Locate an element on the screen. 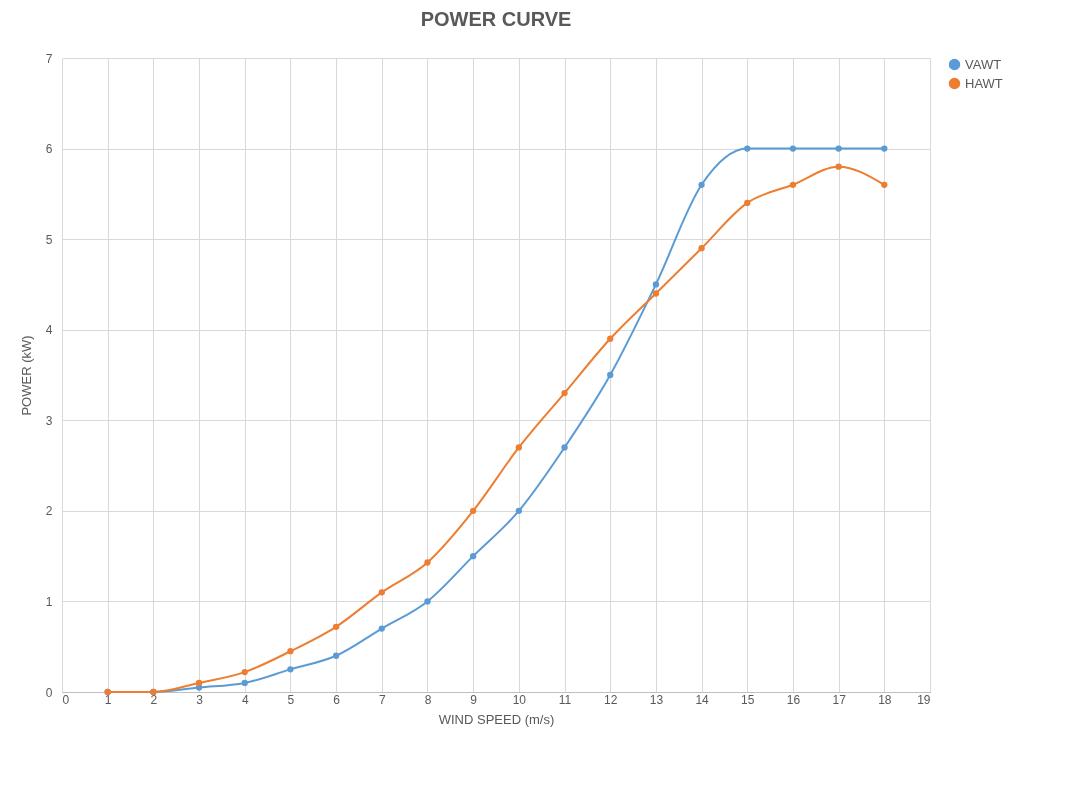 Image resolution: width=1076 pixels, height=787 pixels. x-tick-label: 17 is located at coordinates (839, 699).